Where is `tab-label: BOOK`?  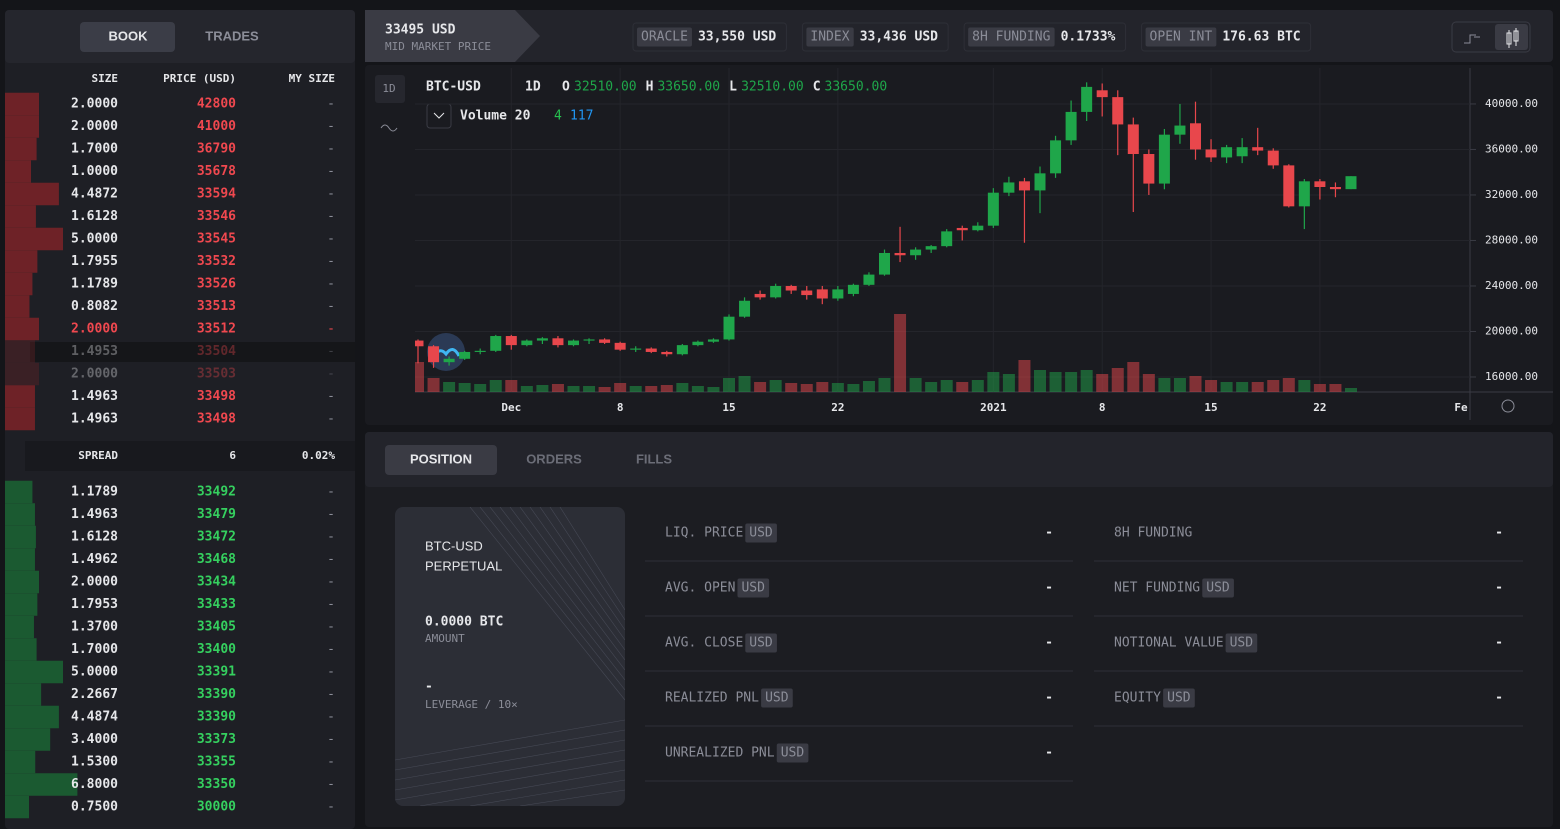 tab-label: BOOK is located at coordinates (129, 35).